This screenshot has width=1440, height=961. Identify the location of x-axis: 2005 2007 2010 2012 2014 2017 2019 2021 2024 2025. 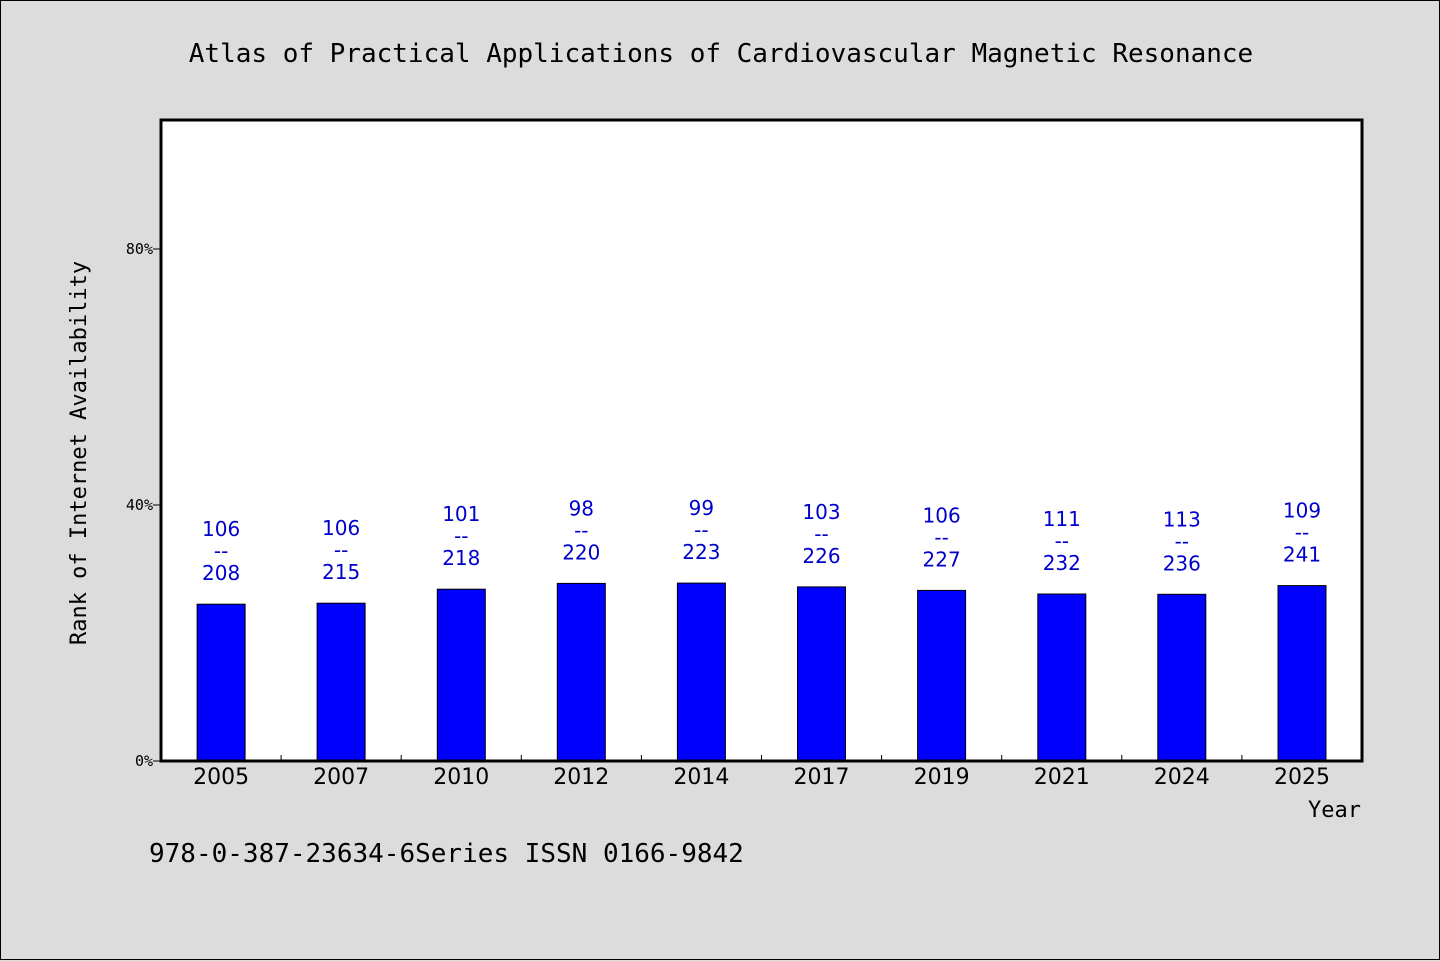
(761, 772).